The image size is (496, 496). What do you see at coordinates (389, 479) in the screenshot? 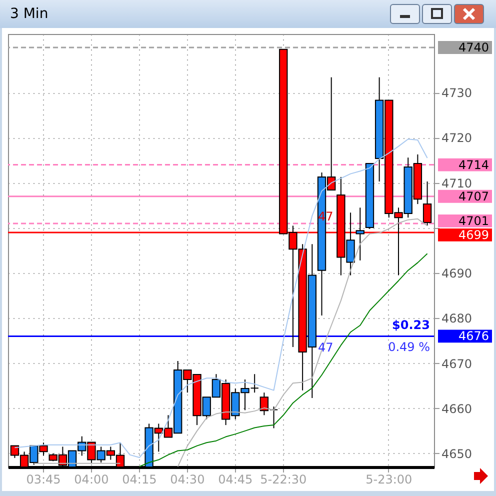
I see `x-tick-label: 5-23:00` at bounding box center [389, 479].